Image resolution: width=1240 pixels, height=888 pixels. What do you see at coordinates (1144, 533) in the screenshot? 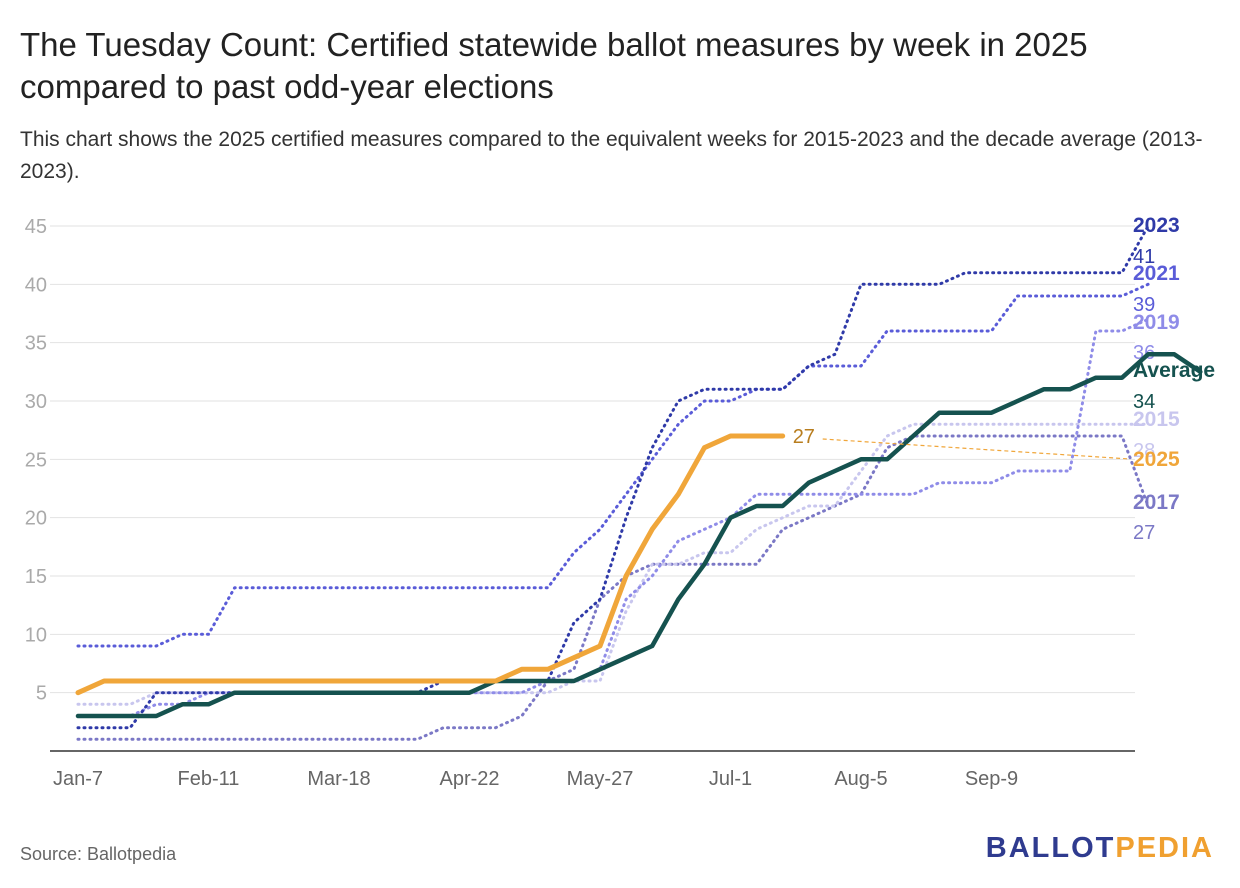
I see `end-value-2017: 27` at bounding box center [1144, 533].